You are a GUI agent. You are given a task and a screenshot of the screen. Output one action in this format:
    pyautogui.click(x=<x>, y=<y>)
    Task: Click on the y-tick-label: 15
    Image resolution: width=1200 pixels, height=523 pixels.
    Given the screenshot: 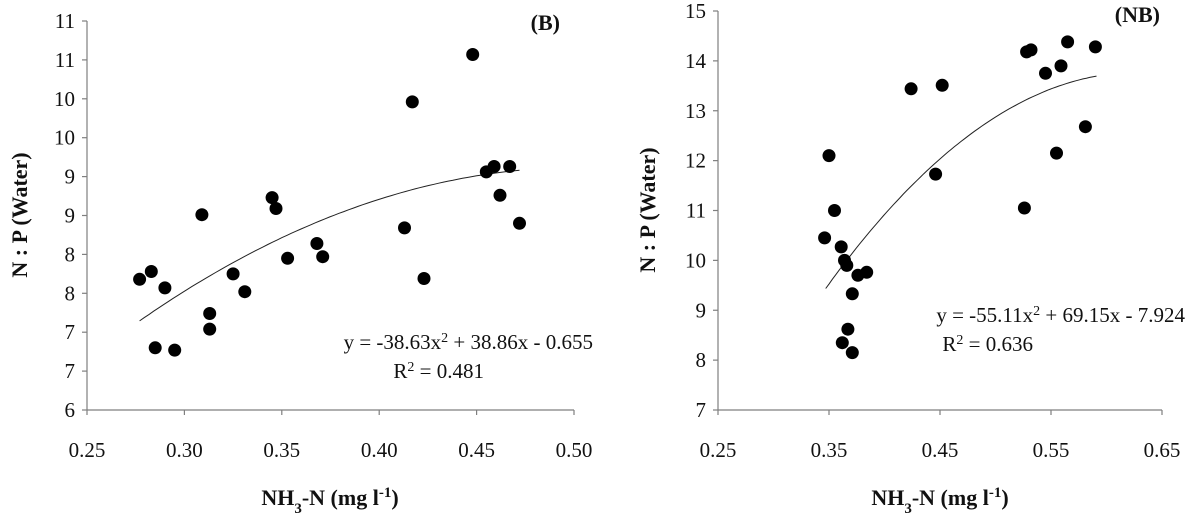 What is the action you would take?
    pyautogui.click(x=695, y=11)
    